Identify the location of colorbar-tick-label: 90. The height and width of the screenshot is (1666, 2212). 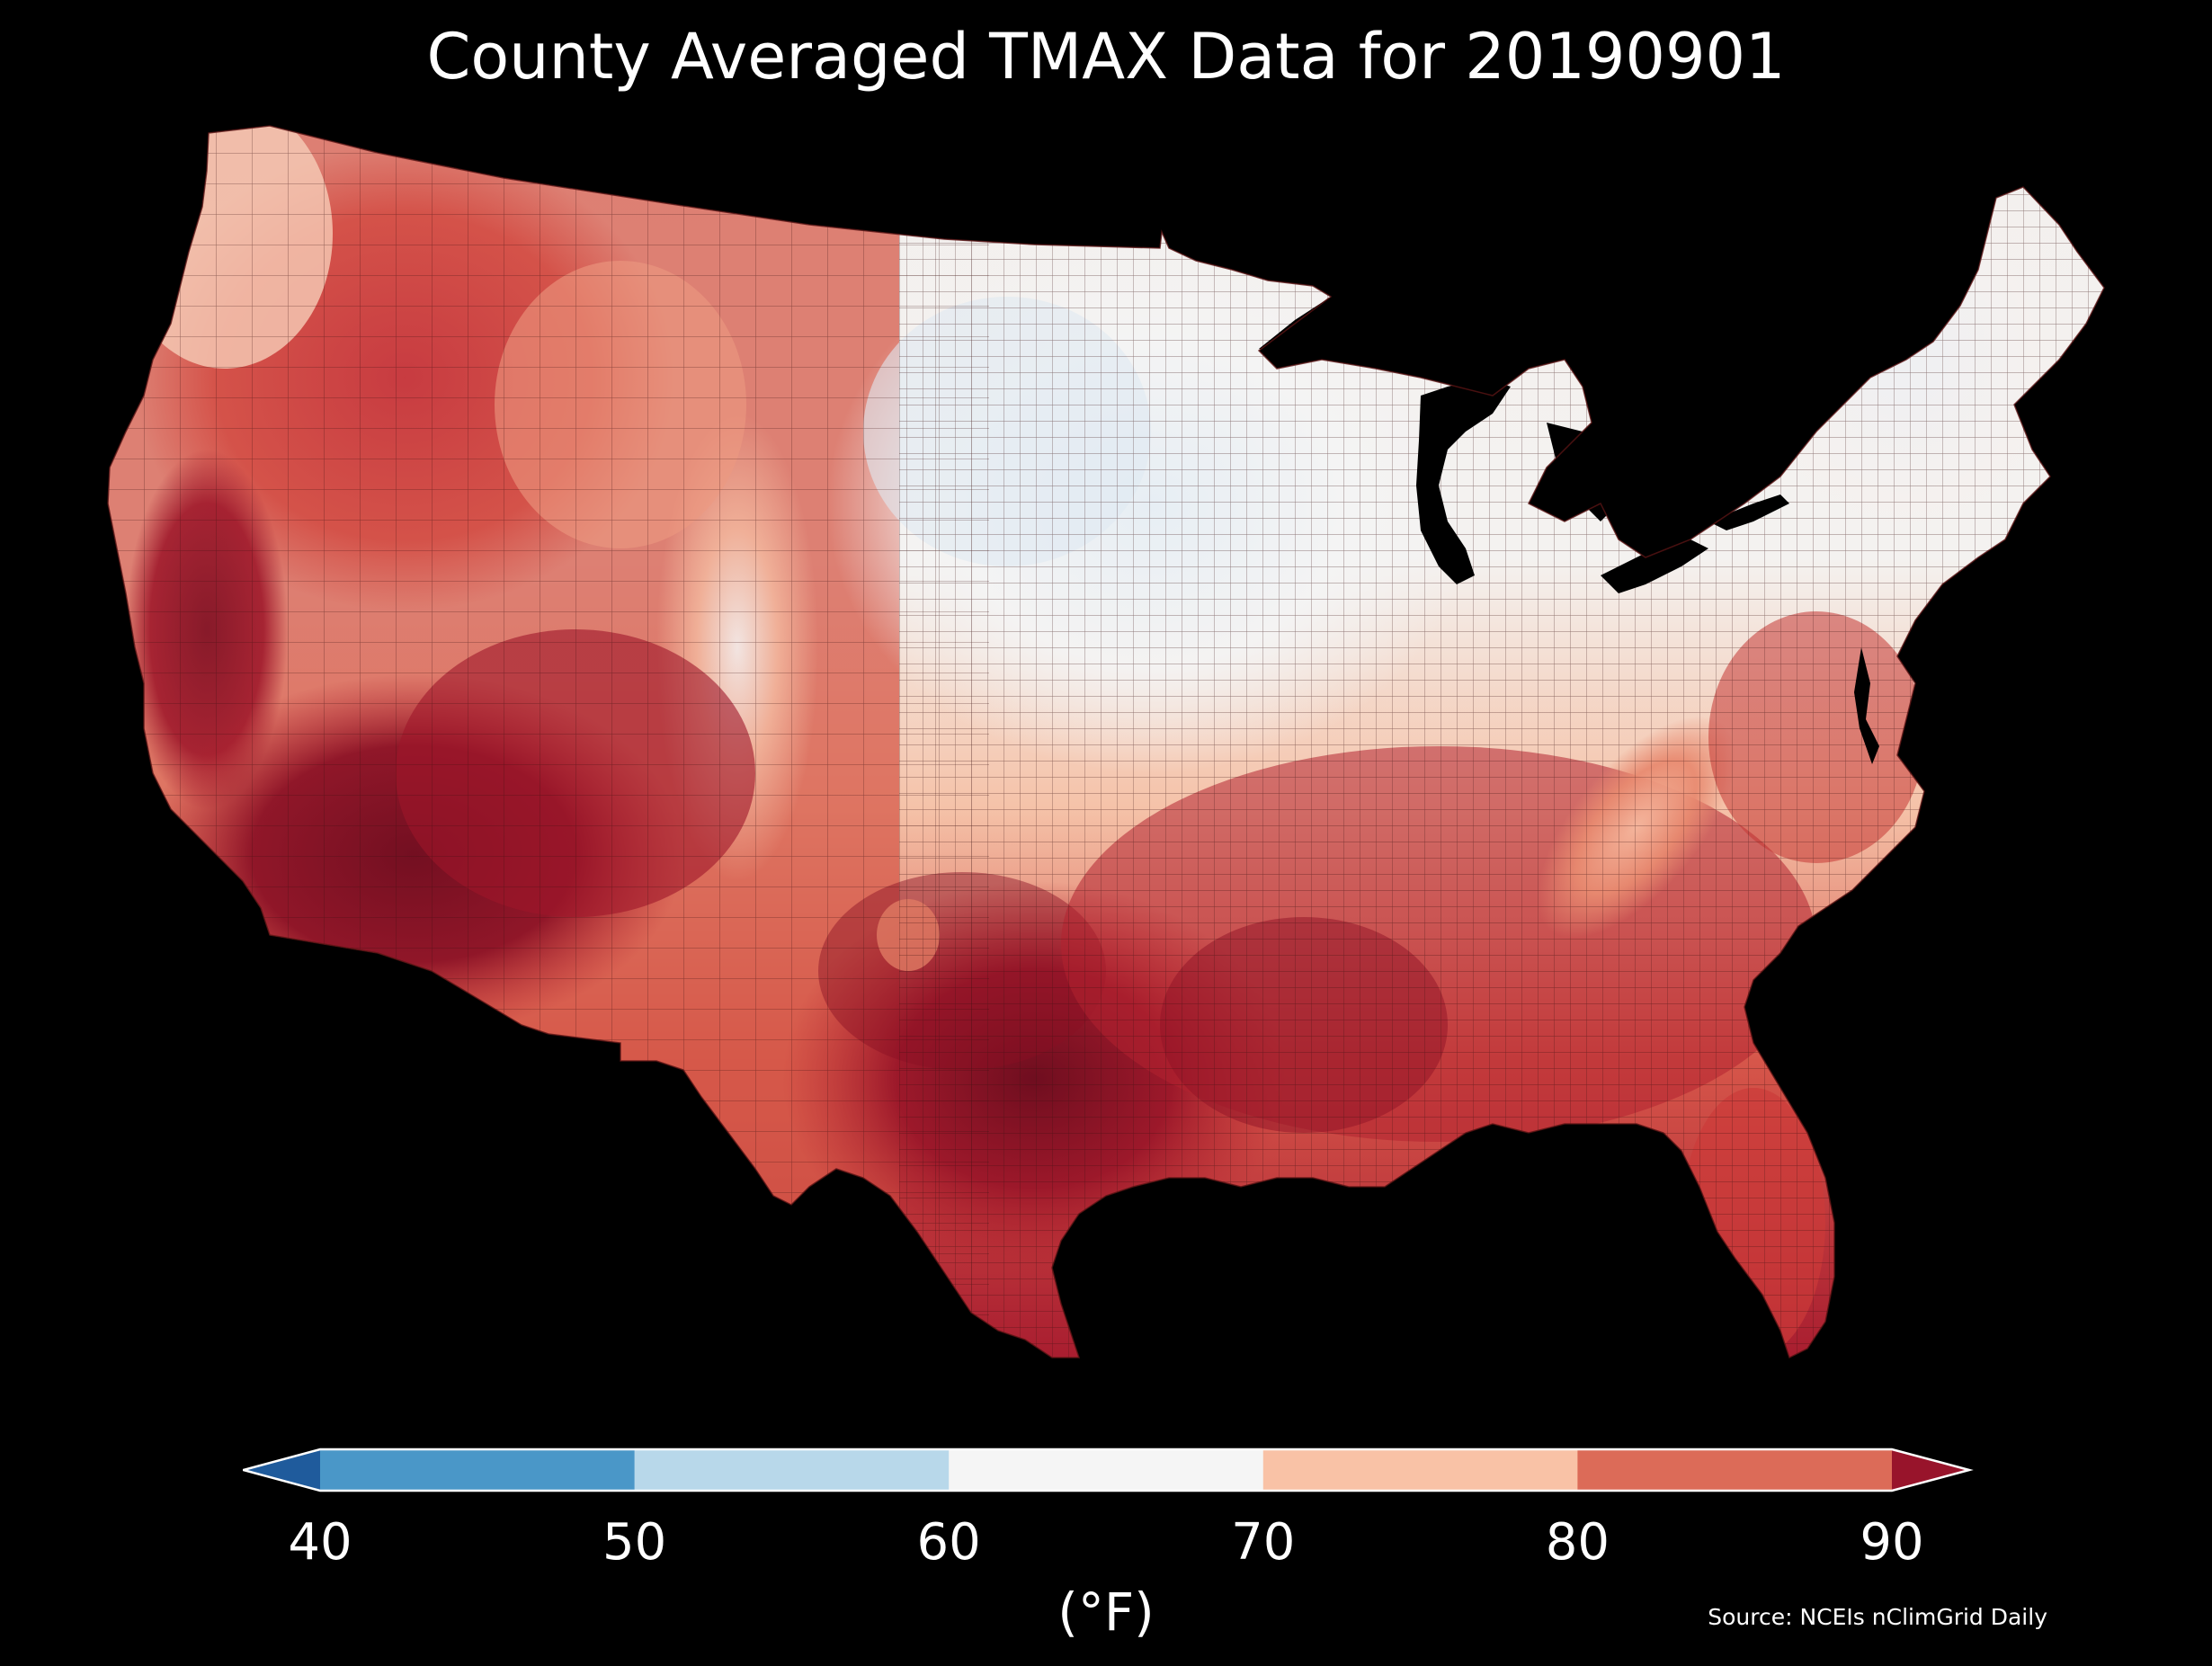
(1892, 1542).